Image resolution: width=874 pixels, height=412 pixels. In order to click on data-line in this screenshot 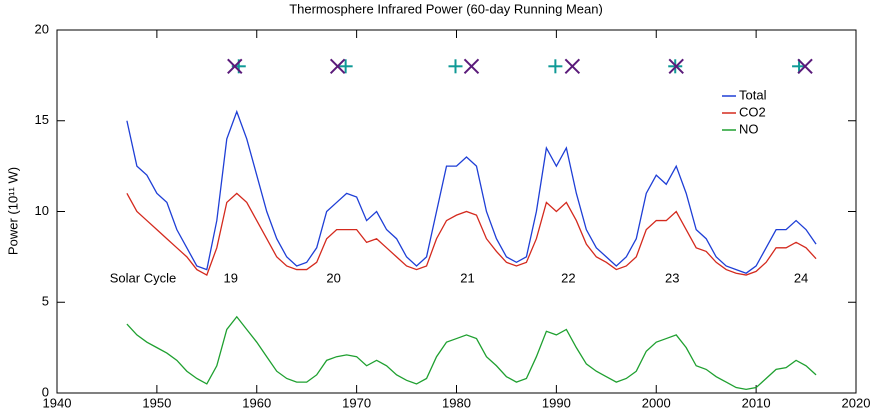, I will do `click(471, 353)`.